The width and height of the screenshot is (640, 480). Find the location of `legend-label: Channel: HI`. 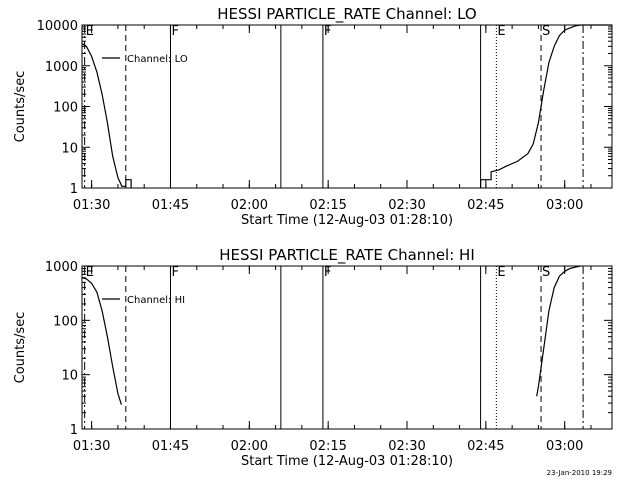

legend-label: Channel: HI is located at coordinates (156, 300).